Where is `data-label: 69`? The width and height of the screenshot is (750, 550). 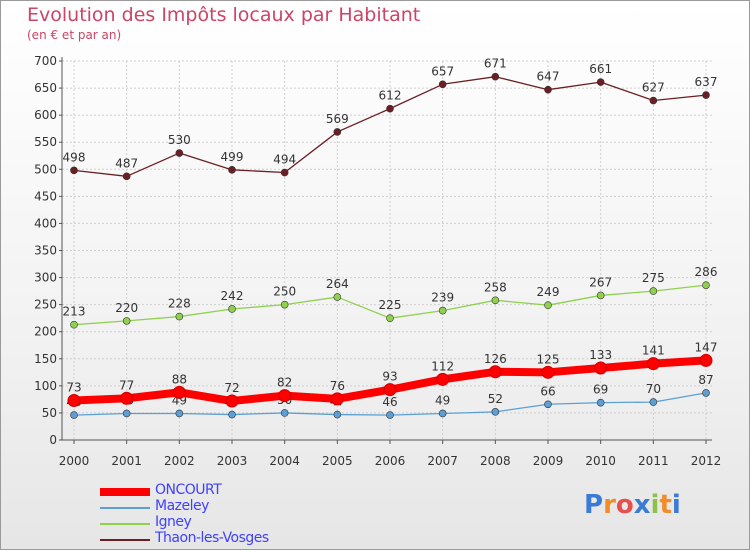 data-label: 69 is located at coordinates (600, 390).